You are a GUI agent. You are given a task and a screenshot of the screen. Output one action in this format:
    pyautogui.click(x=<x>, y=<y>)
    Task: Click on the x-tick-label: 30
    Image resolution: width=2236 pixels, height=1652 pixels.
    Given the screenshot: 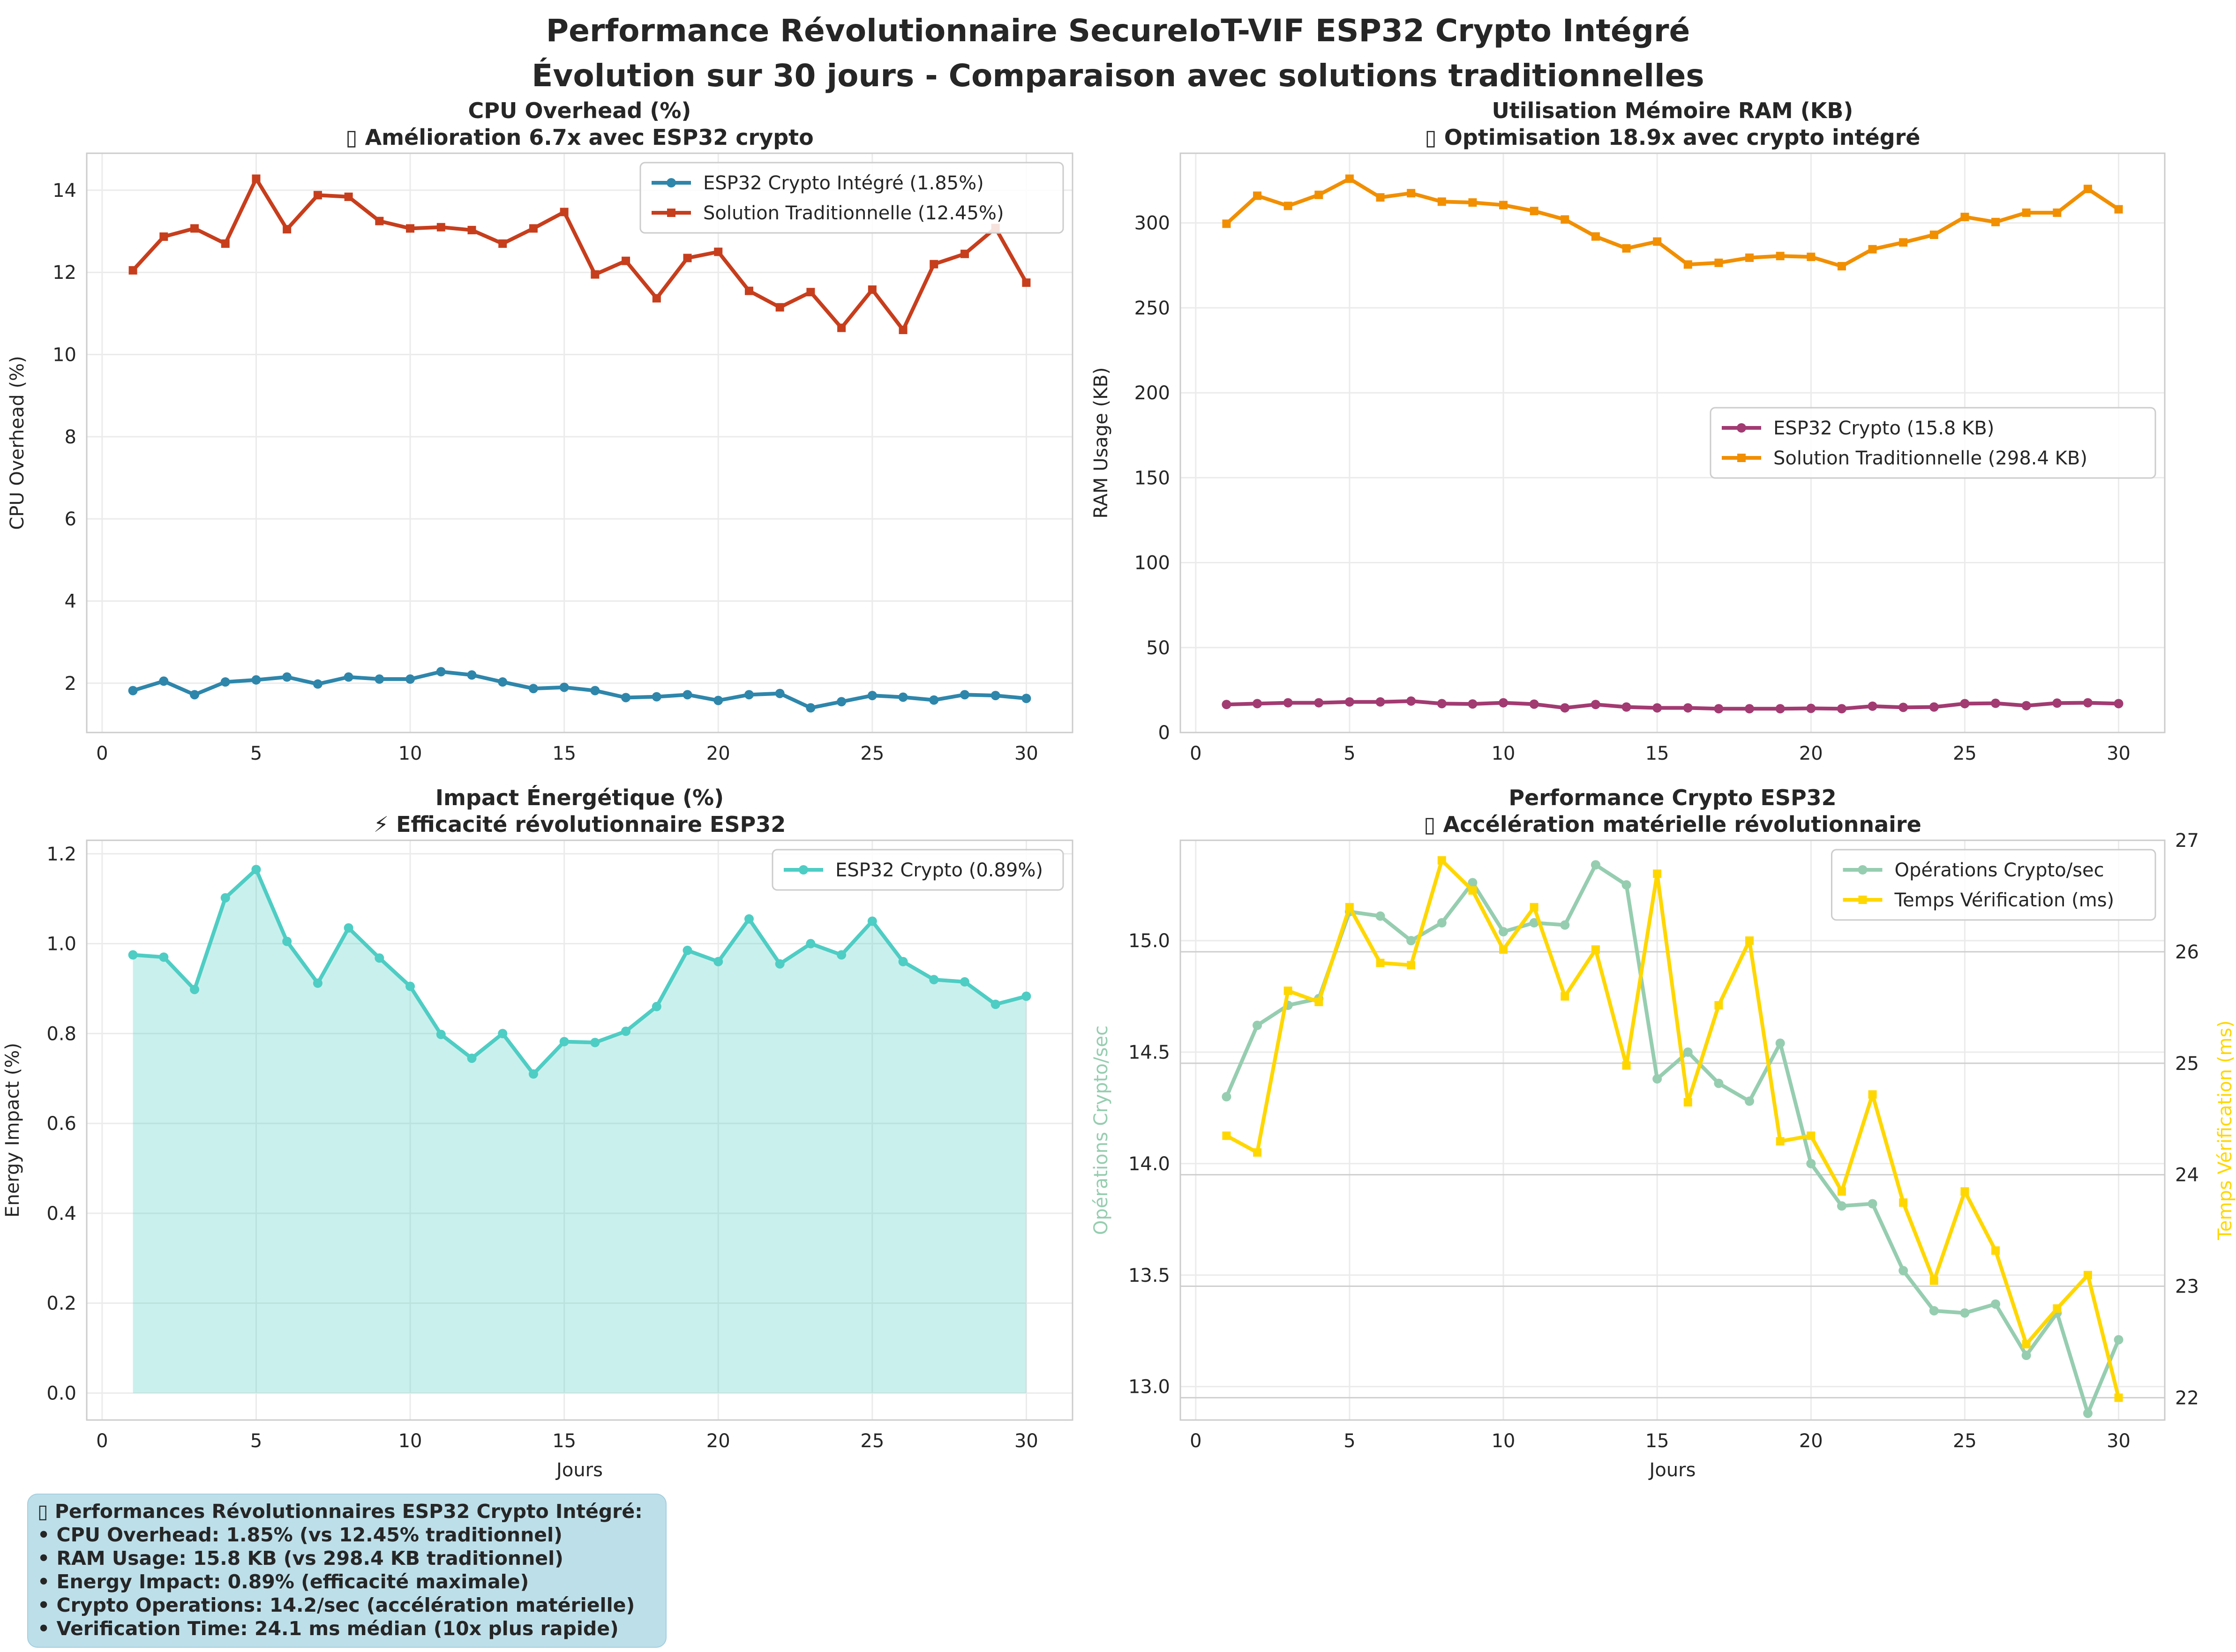 What is the action you would take?
    pyautogui.click(x=1026, y=754)
    